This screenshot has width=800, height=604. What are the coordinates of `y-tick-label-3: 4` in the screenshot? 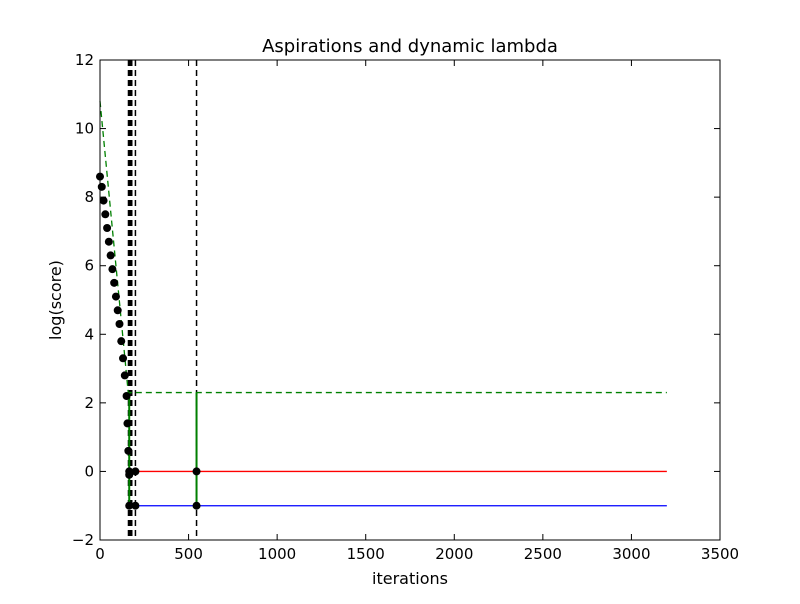 It's located at (89, 334).